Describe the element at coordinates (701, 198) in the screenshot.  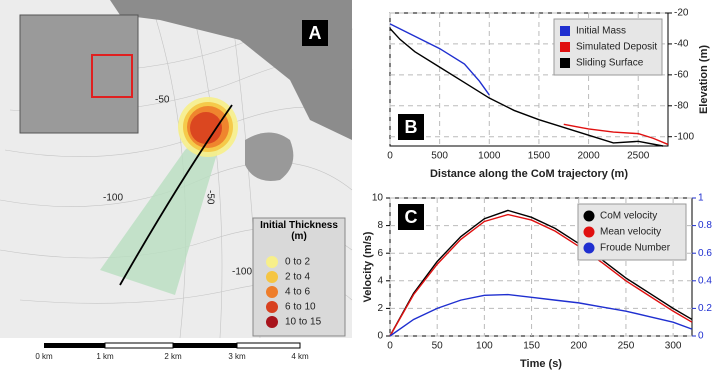
I see `y2-tick-label: 1` at that location.